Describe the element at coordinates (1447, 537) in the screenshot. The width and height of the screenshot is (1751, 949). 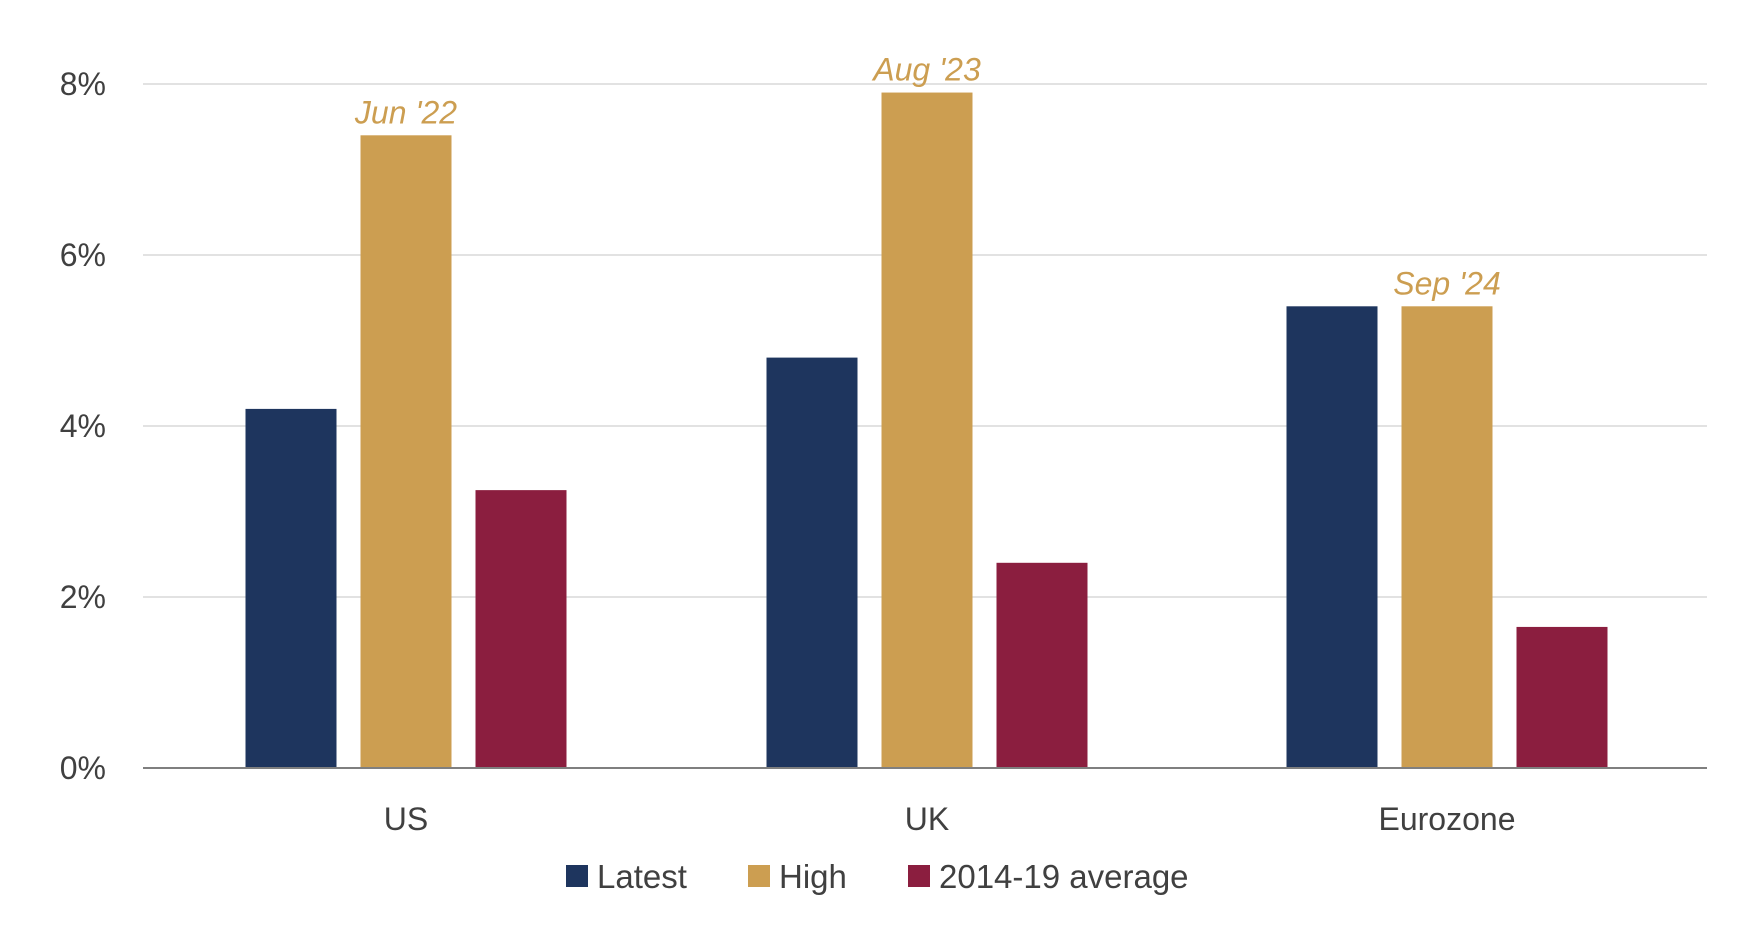
I see `bar-eurozone-high` at that location.